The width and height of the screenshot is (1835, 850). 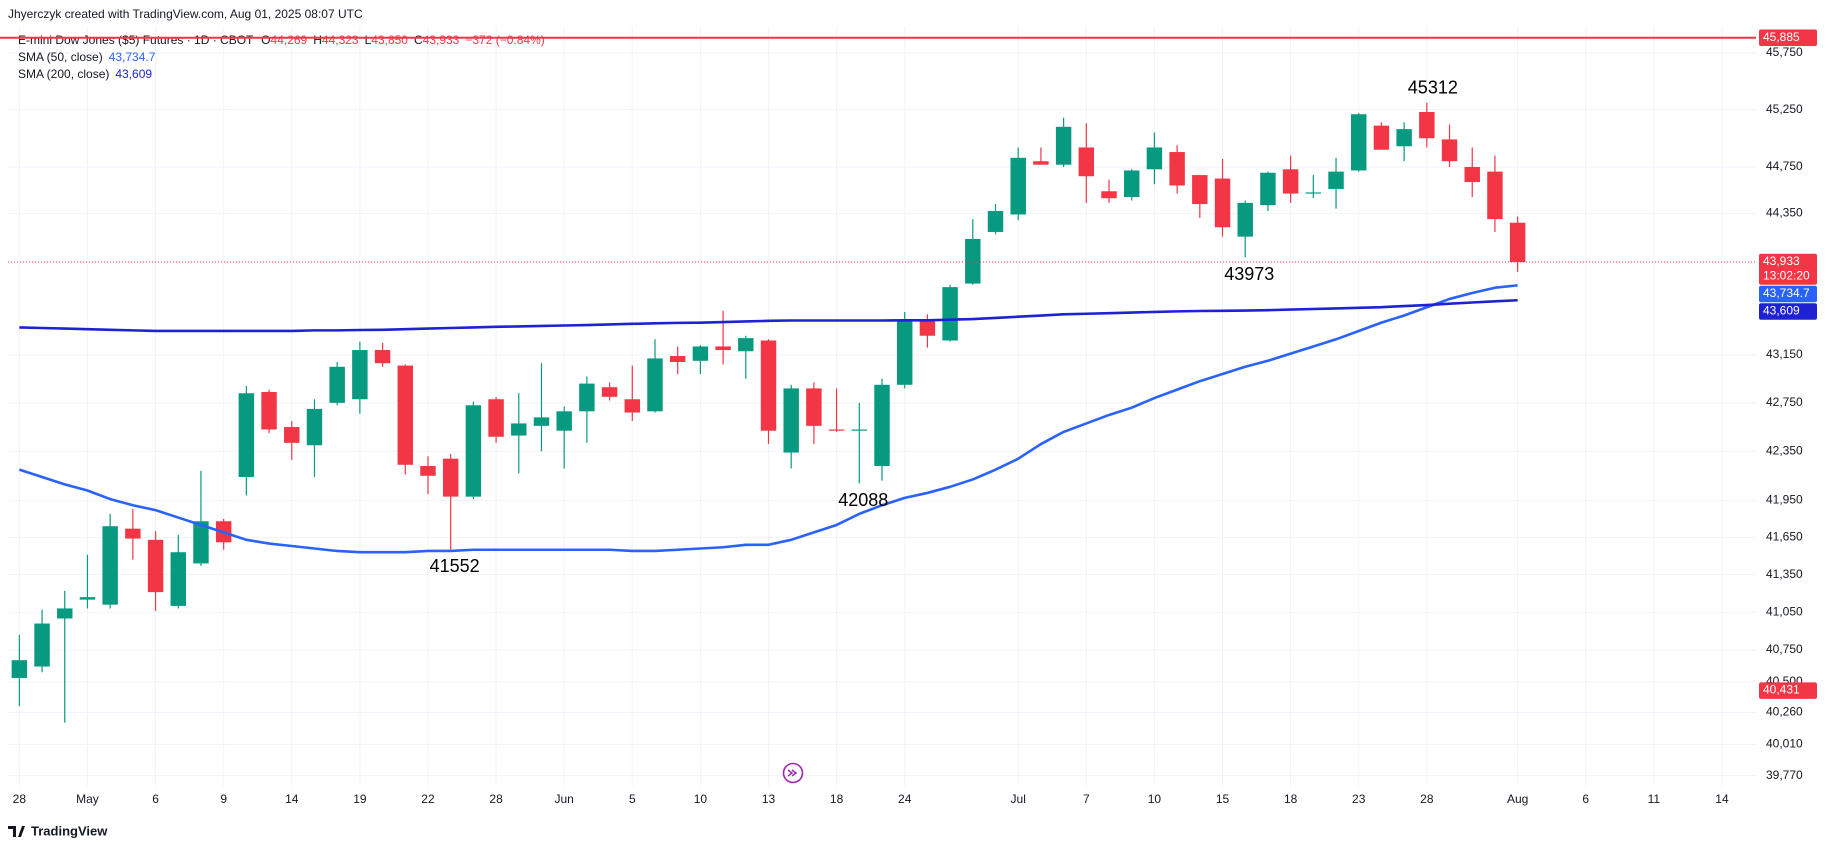 I want to click on y-tick-label: 45,250, so click(x=1784, y=109).